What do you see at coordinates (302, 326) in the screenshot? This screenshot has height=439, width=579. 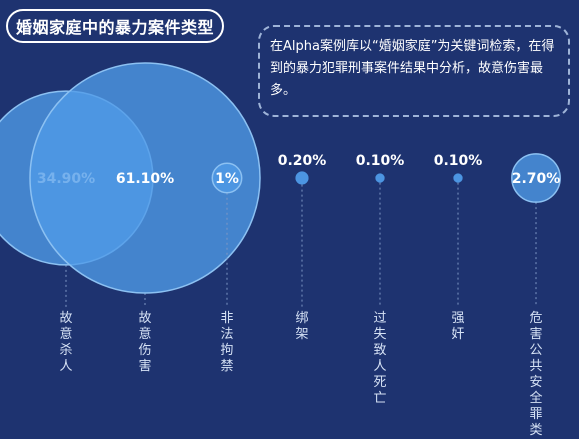 I see `category-label: 绑架` at bounding box center [302, 326].